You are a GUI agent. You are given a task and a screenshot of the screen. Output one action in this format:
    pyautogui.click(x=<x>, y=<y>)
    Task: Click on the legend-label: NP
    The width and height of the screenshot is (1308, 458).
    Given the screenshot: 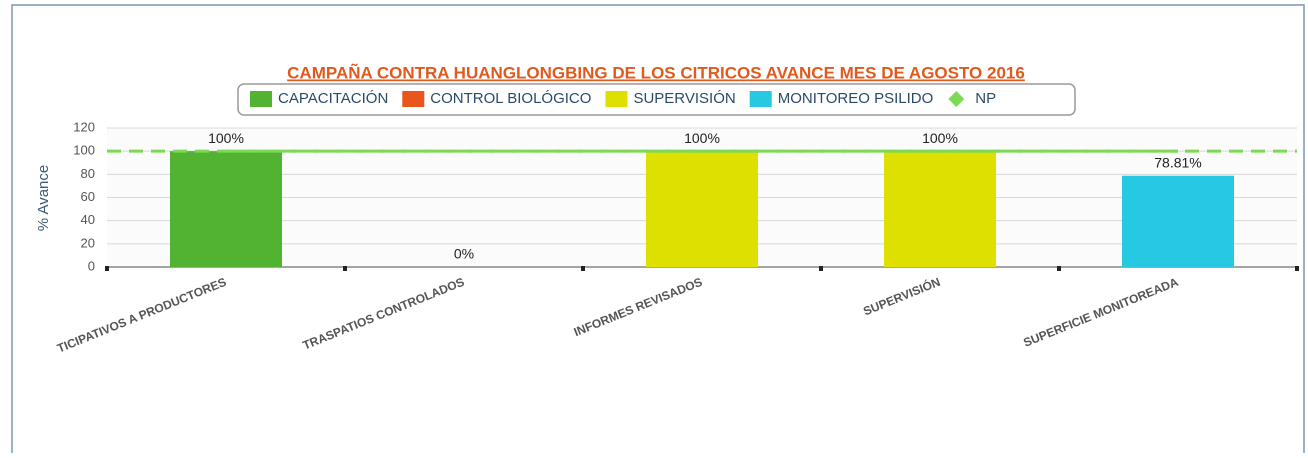 What is the action you would take?
    pyautogui.click(x=985, y=98)
    